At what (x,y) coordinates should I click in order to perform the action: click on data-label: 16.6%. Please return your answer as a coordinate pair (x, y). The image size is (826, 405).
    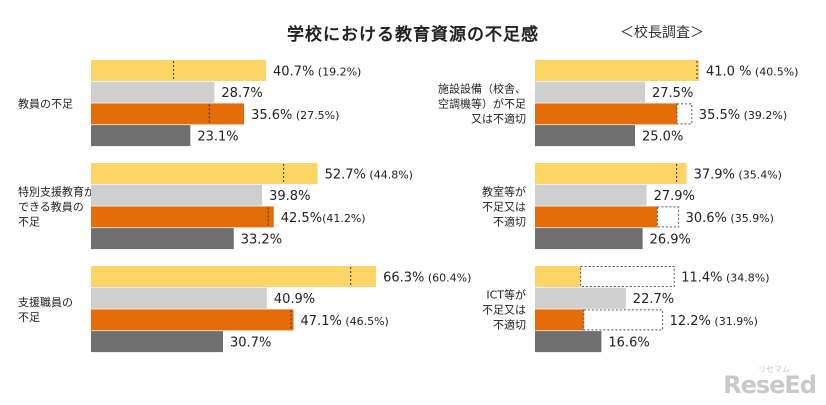
    Looking at the image, I should click on (628, 343).